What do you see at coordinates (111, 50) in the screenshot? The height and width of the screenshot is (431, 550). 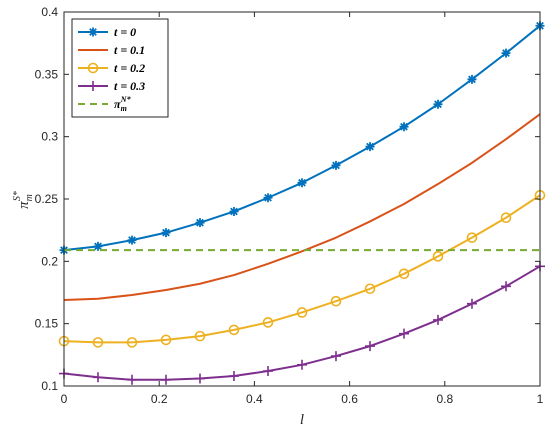 I see `legend-entry-1: t = 0.1` at bounding box center [111, 50].